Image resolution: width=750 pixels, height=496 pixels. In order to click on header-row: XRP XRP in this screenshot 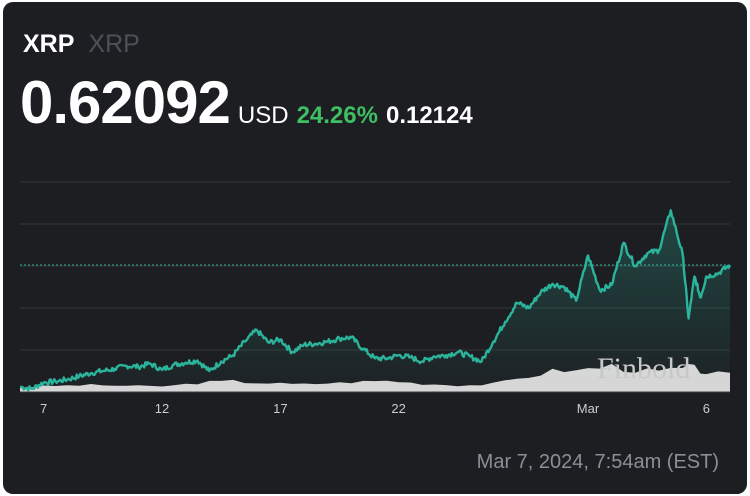, I will do `click(81, 44)`.